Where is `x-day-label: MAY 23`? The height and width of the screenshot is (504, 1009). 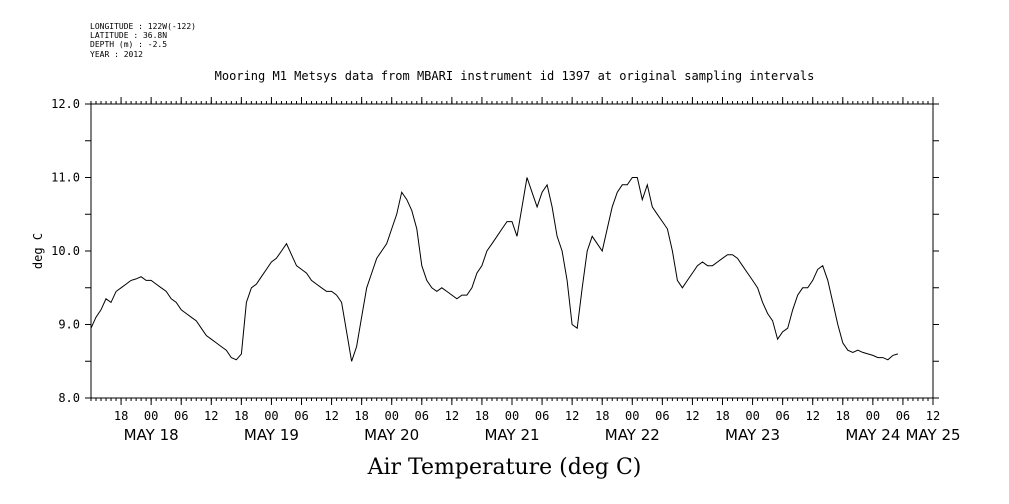 x-day-label: MAY 23 is located at coordinates (752, 435).